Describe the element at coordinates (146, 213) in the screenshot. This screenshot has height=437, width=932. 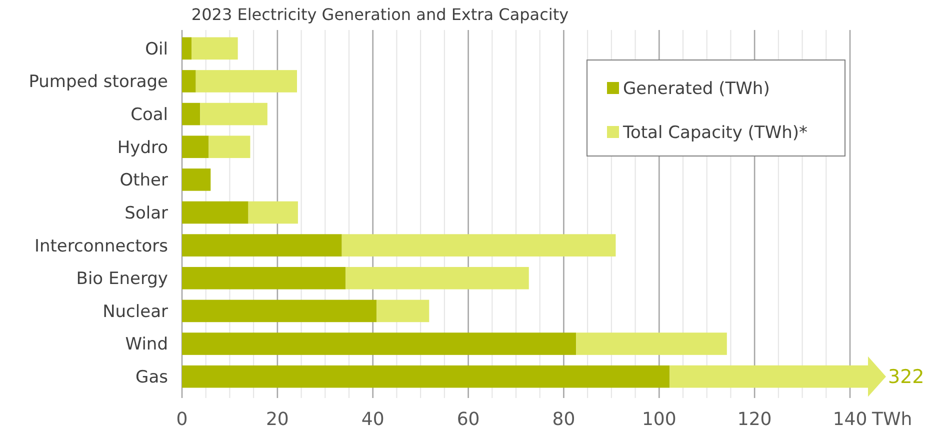
I see `y-tick-label: Solar` at that location.